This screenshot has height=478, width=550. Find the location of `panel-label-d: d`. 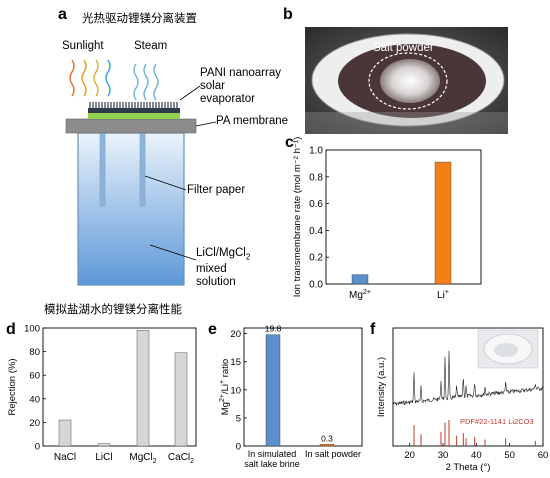

panel-label-d: d is located at coordinates (11, 329).